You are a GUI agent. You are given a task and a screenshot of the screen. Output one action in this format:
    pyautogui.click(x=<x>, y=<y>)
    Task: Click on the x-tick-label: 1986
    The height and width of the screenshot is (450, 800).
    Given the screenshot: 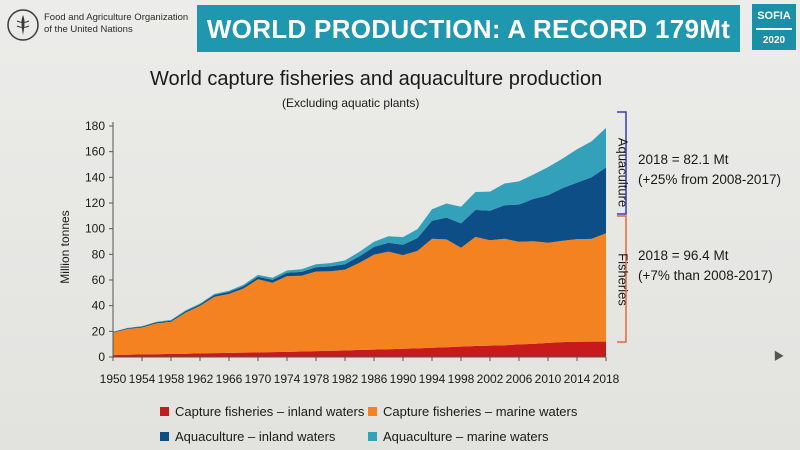 What is the action you would take?
    pyautogui.click(x=374, y=379)
    